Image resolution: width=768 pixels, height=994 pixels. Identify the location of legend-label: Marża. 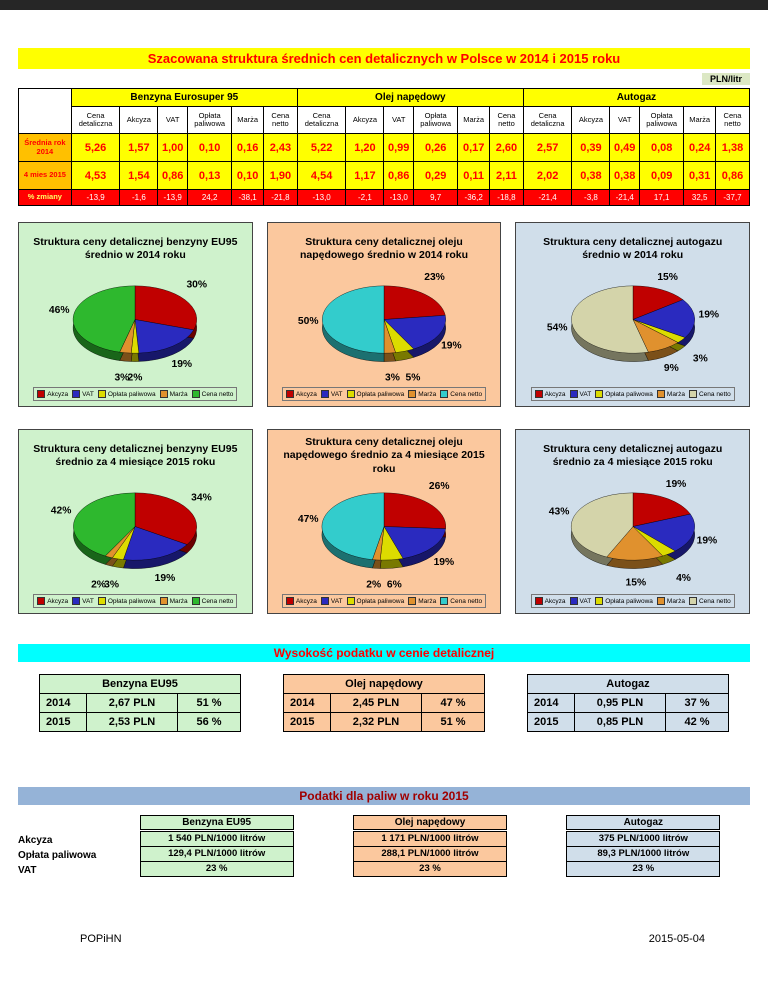
(675, 601).